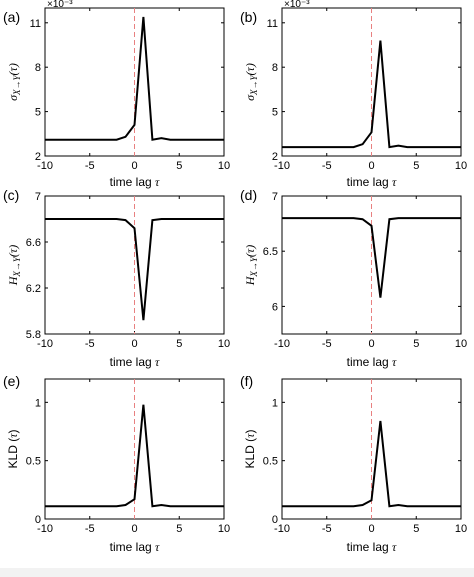 The width and height of the screenshot is (474, 577). What do you see at coordinates (248, 195) in the screenshot?
I see `panel-label: (d)` at bounding box center [248, 195].